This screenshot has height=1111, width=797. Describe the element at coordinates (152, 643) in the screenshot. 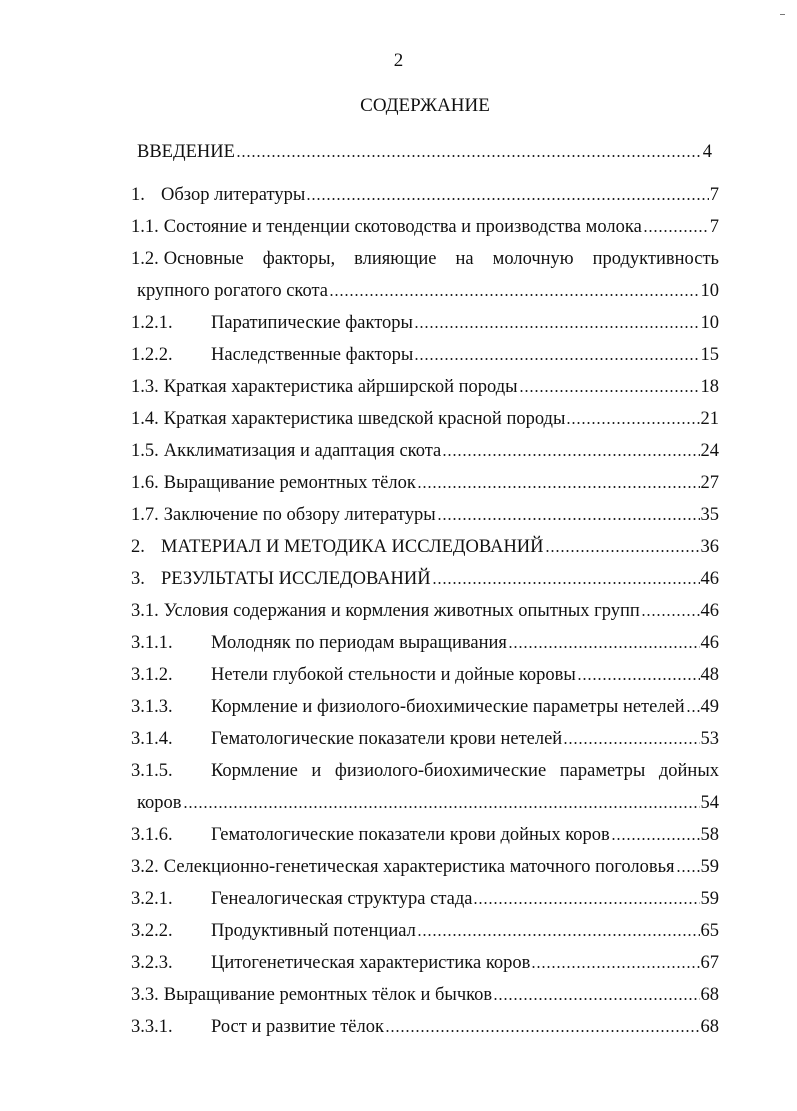

I see `entry-number: 3.1.1.` at that location.